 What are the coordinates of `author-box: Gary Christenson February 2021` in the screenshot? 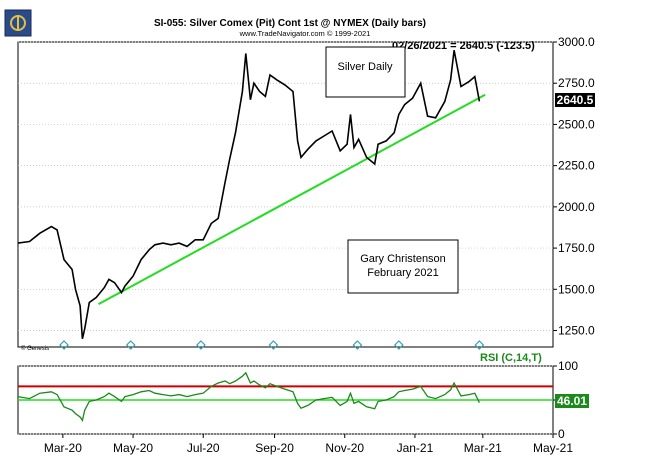 It's located at (403, 266).